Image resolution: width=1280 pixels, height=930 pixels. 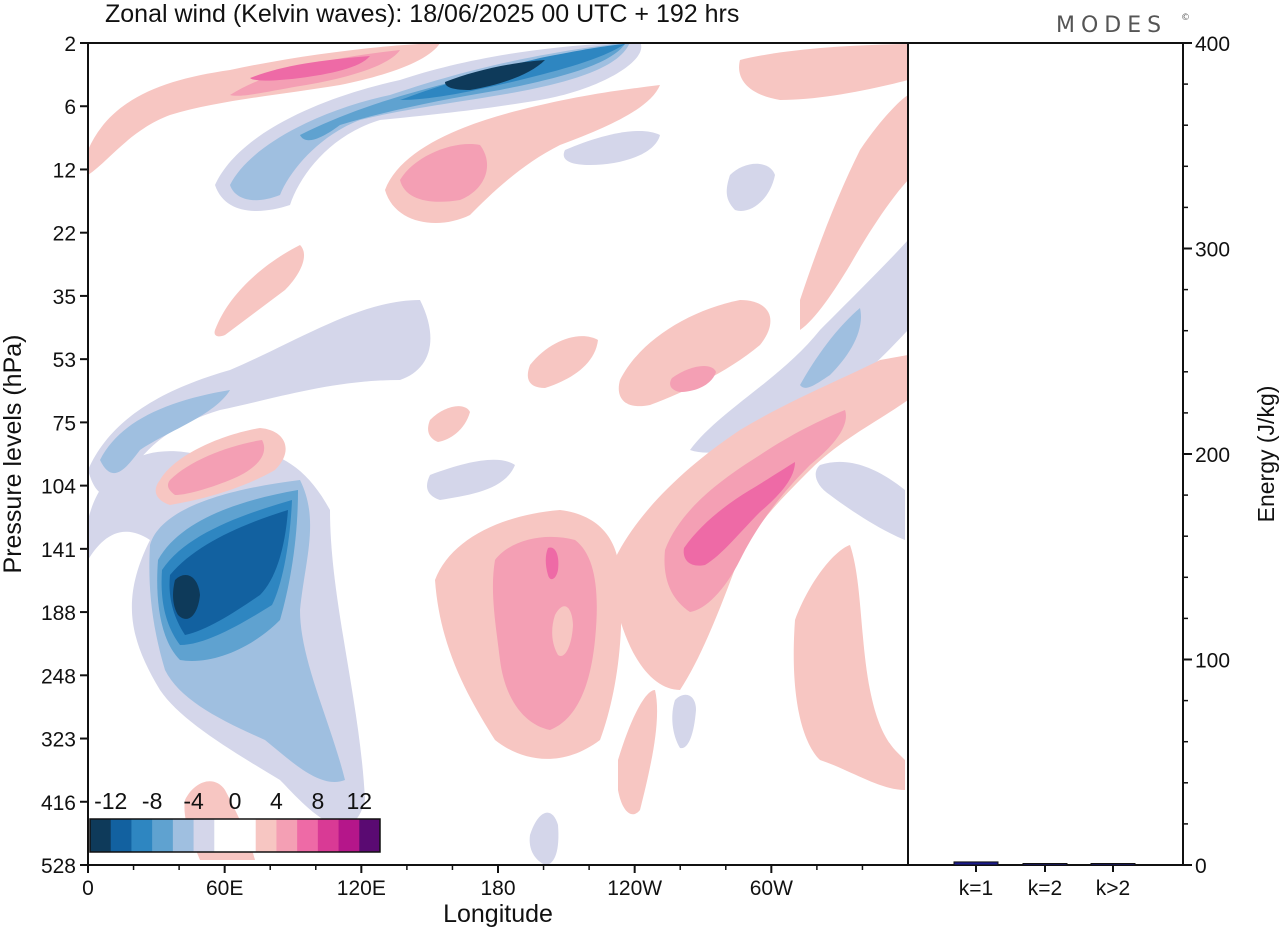 I want to click on energy-tick-label: 300, so click(x=1212, y=250).